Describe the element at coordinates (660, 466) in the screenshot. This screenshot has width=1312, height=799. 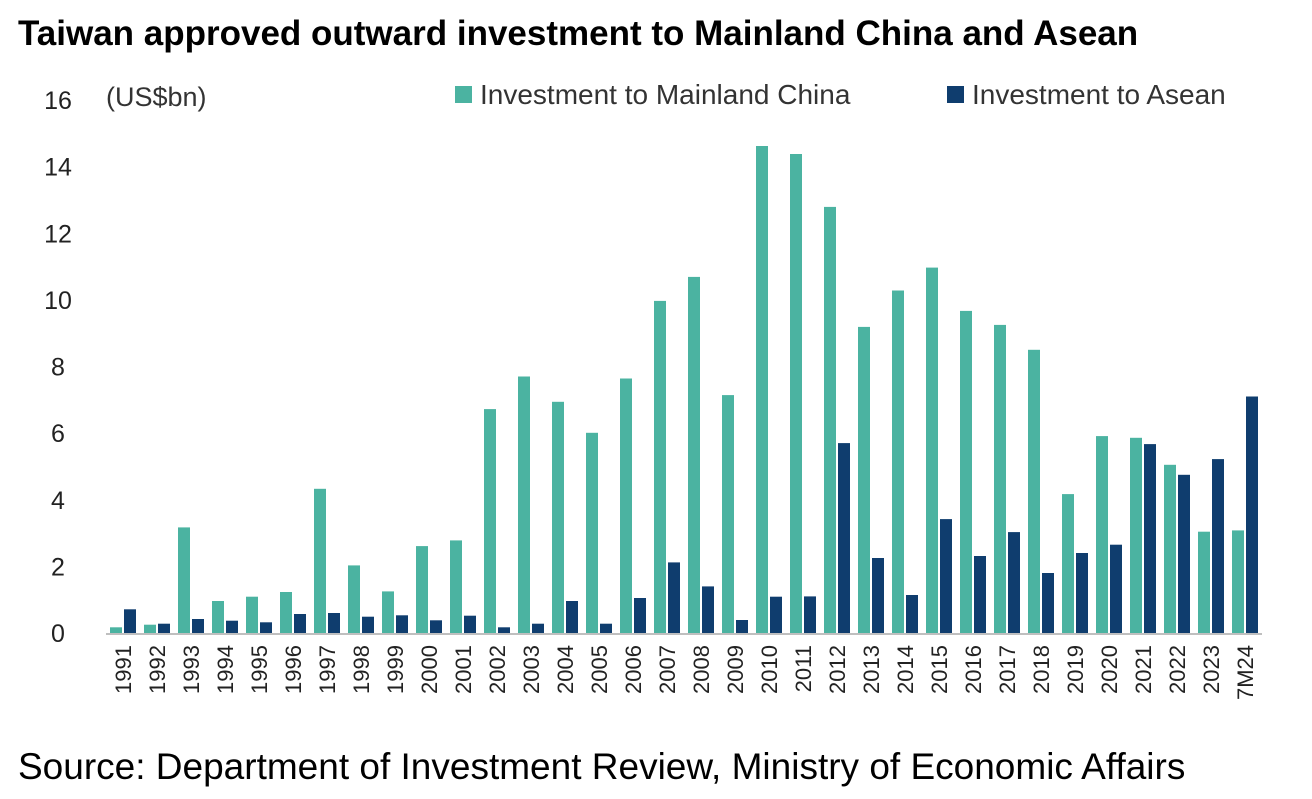
I see `bar-mainland-china-2007` at that location.